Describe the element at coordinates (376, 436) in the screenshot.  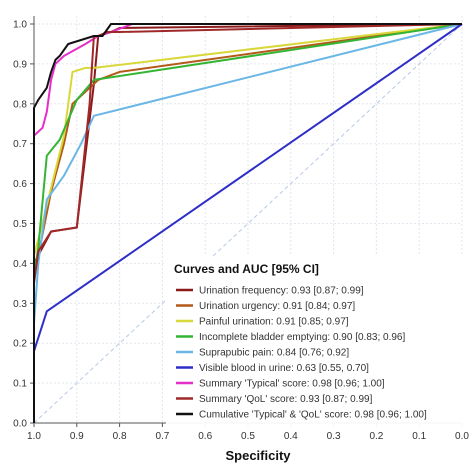
I see `x-tick-label: 0.2` at that location.